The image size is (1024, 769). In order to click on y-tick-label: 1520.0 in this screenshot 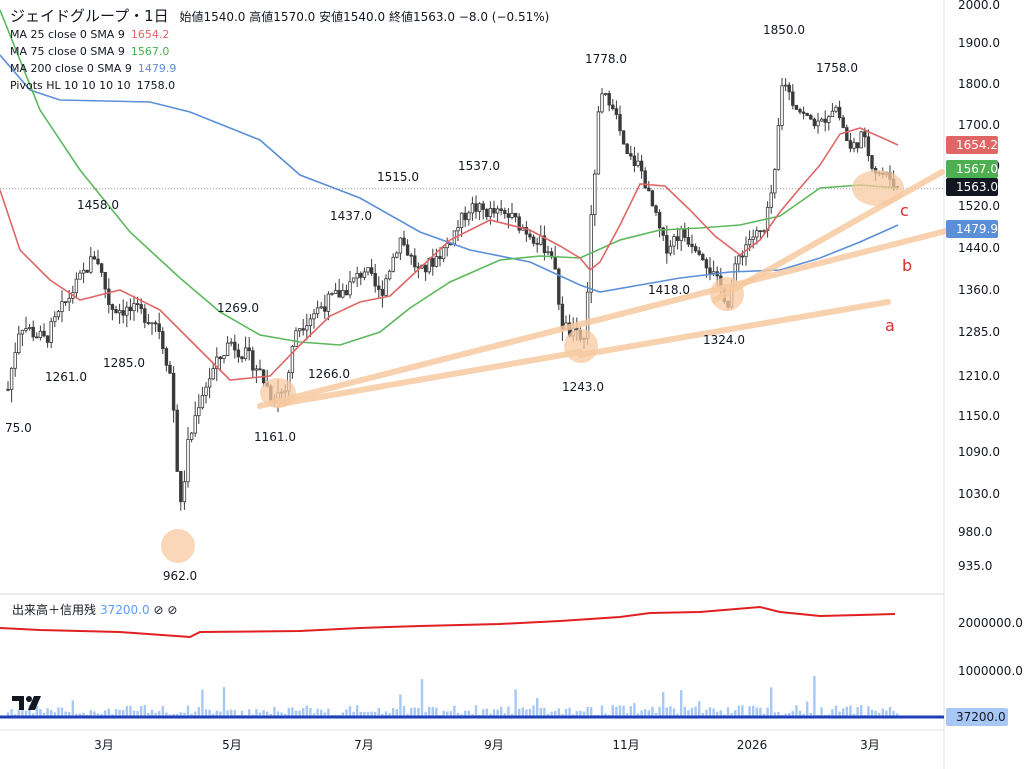, I will do `click(979, 206)`.